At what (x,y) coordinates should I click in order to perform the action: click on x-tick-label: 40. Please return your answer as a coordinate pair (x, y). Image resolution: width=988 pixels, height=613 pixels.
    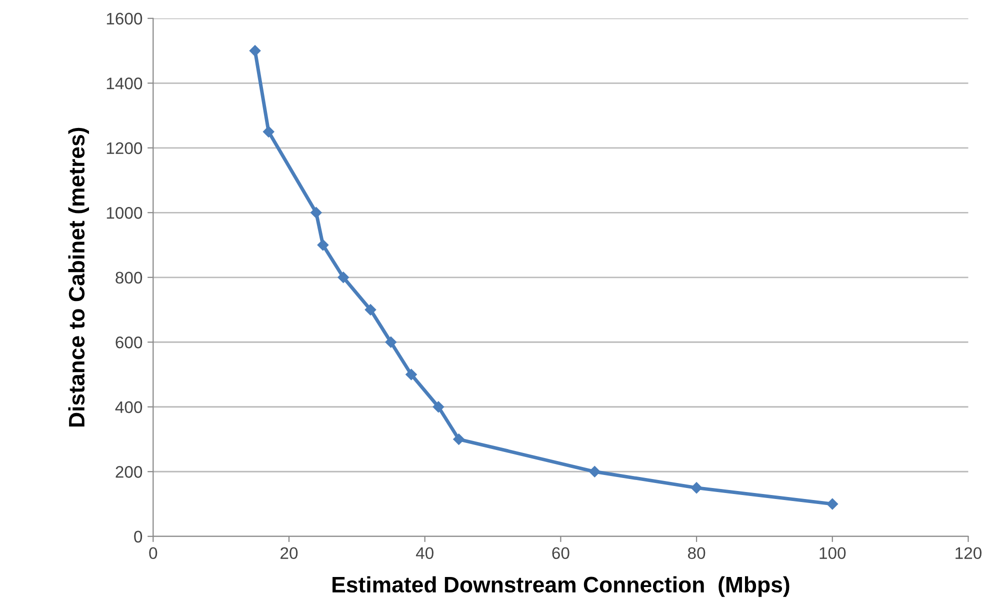
    Looking at the image, I should click on (425, 553).